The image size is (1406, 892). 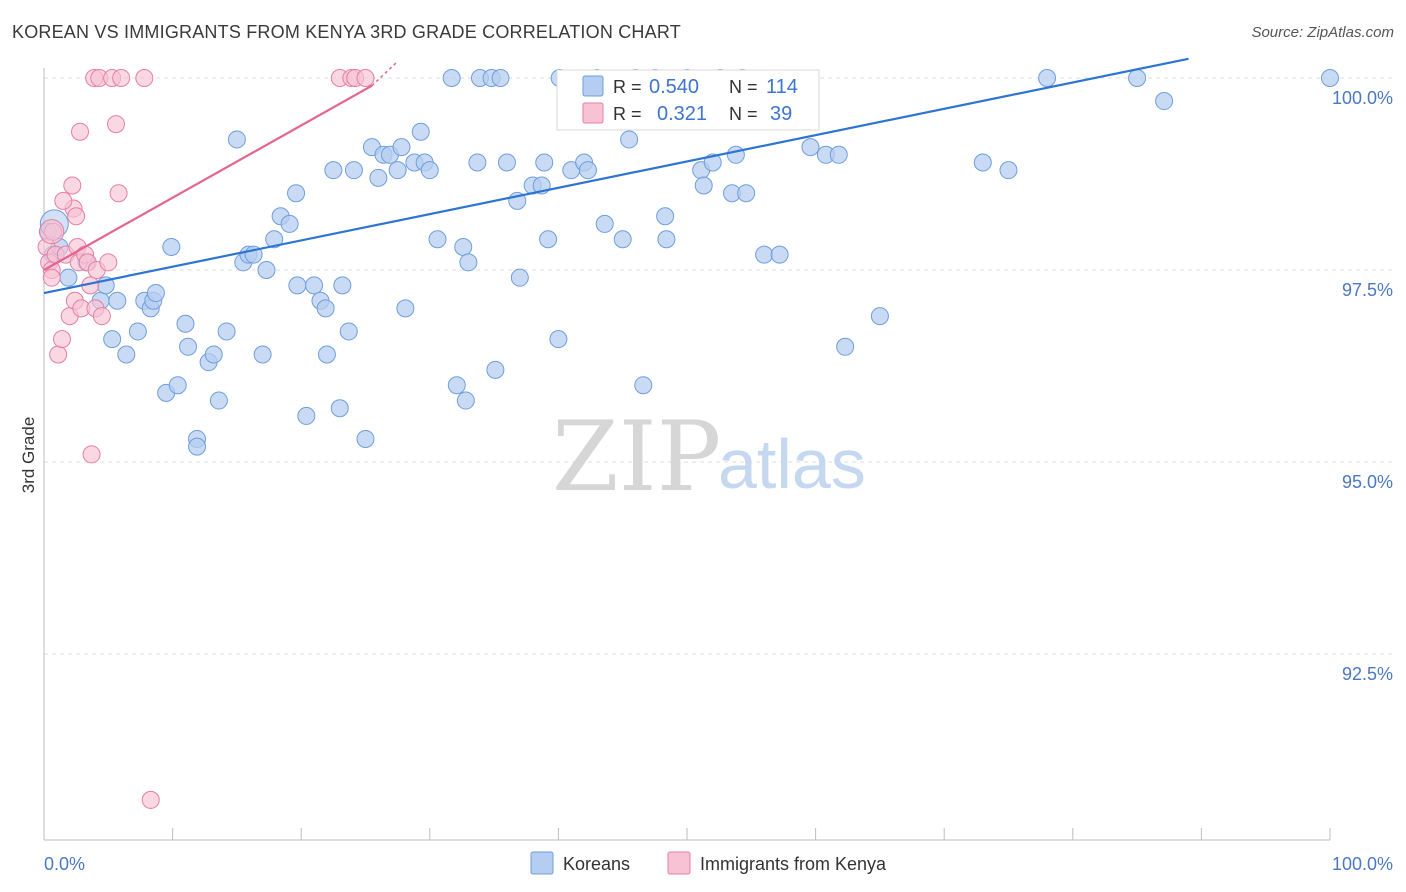 I want to click on legend-n-value-1: 39, so click(x=781, y=114).